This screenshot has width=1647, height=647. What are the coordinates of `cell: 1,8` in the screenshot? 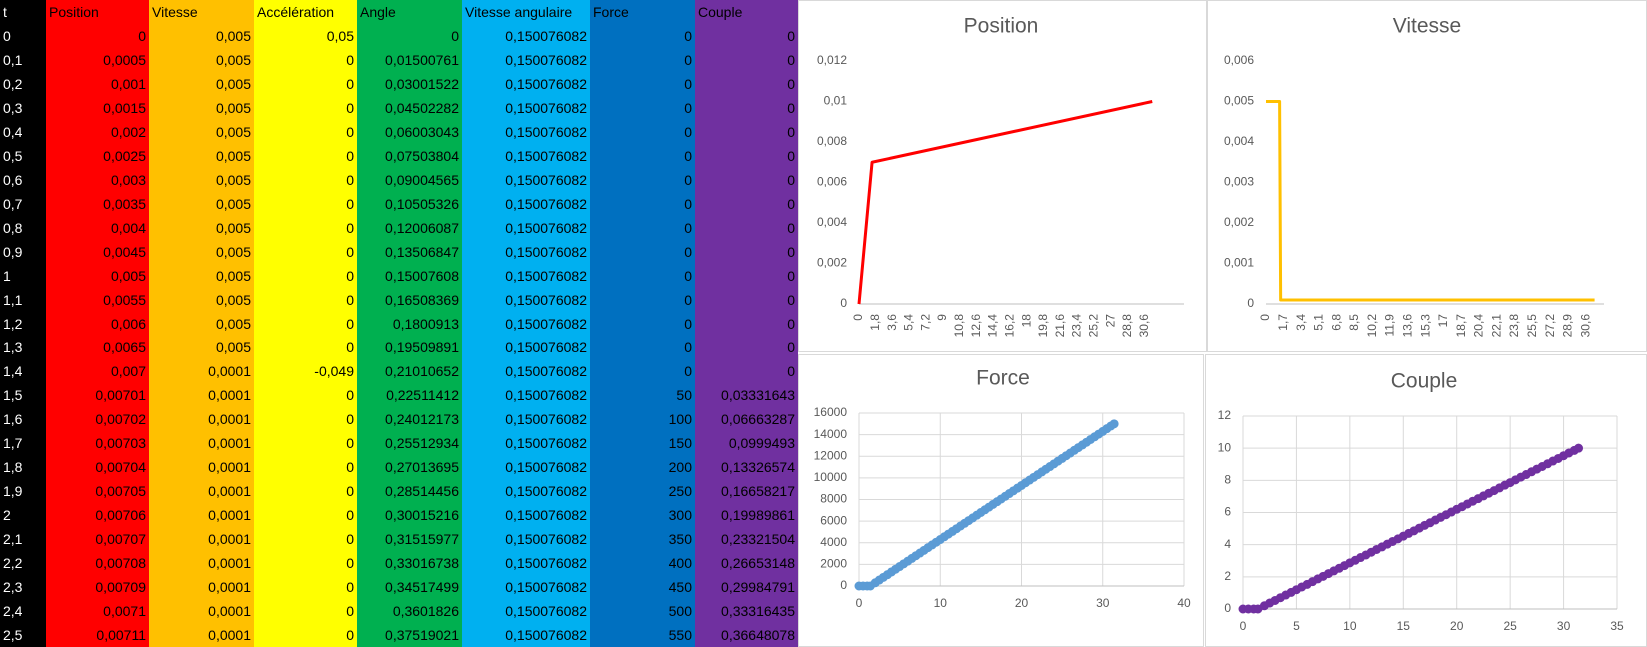 It's located at (23, 467).